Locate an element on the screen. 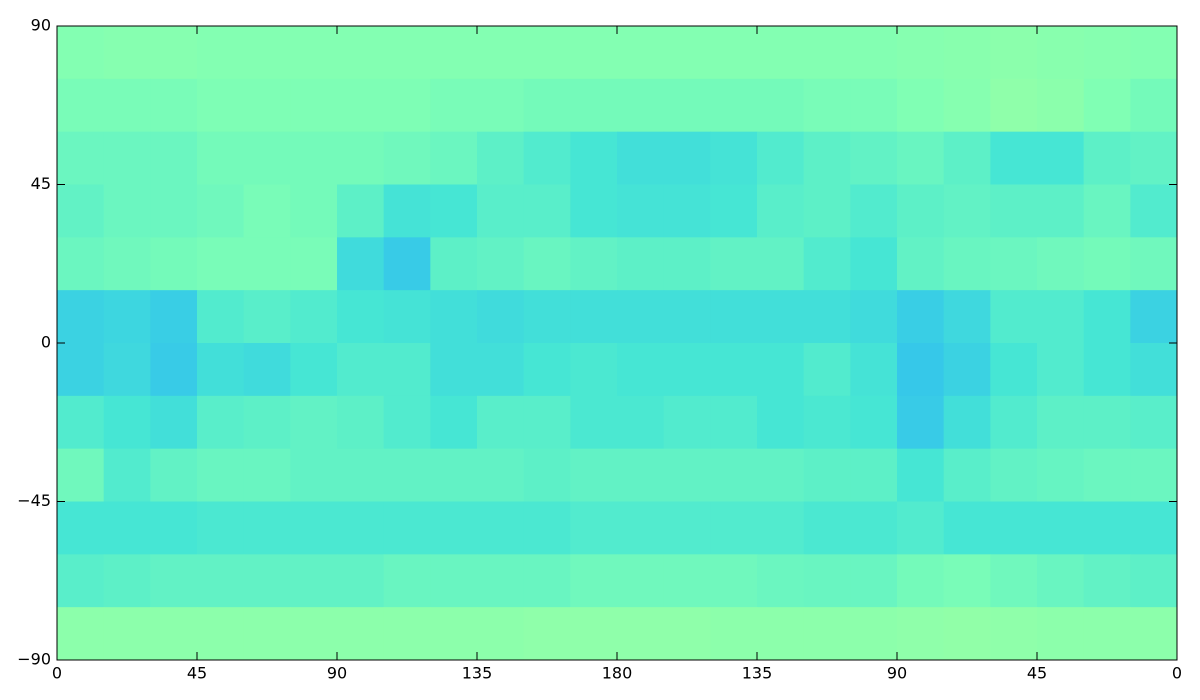 This screenshot has height=700, width=1200. y-tick-label: 90 is located at coordinates (41, 25).